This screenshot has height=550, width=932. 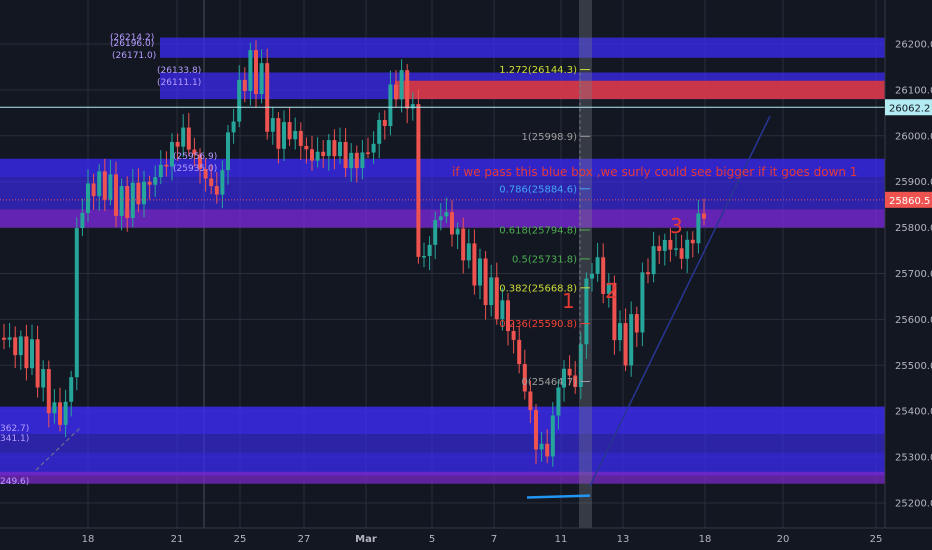 What do you see at coordinates (913, 90) in the screenshot?
I see `price-tick-label: 26100.0` at bounding box center [913, 90].